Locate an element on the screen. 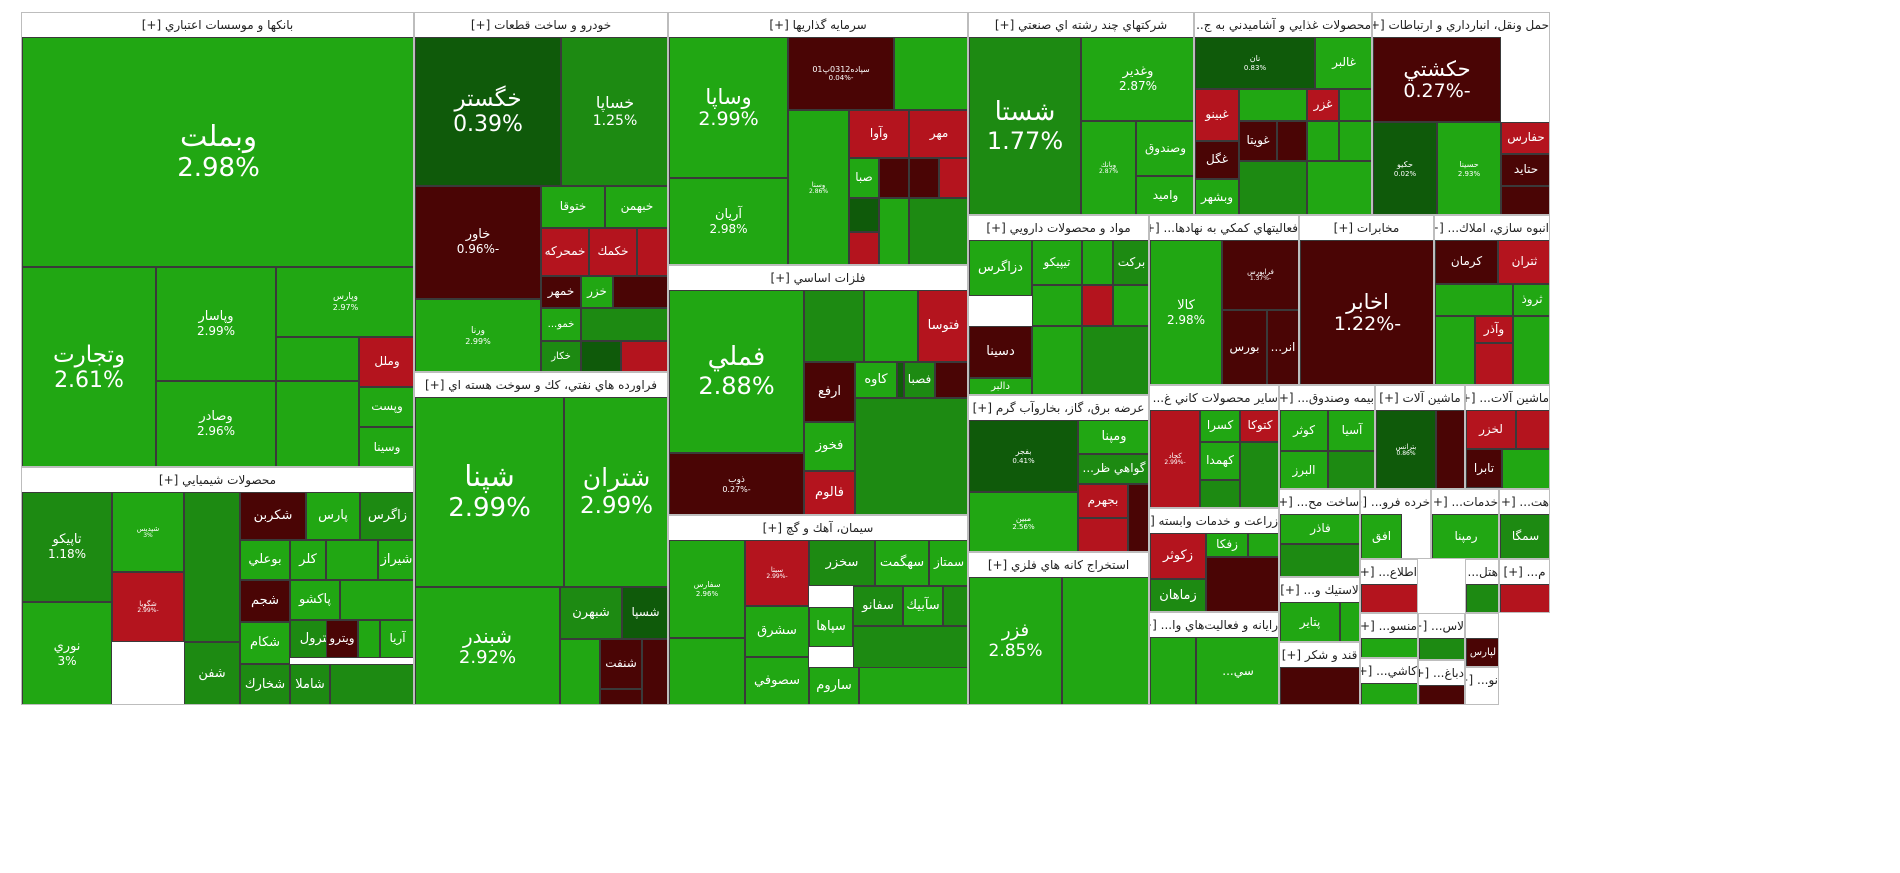  sector-box: لپارس is located at coordinates (1482, 640).